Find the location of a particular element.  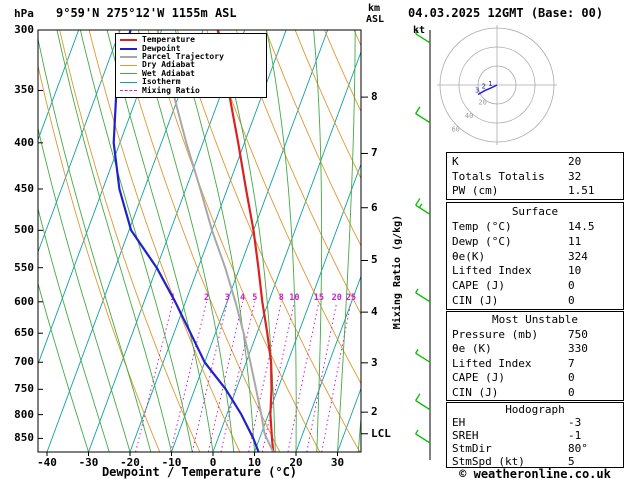

row-label: SREH is located at coordinates (465, 435).